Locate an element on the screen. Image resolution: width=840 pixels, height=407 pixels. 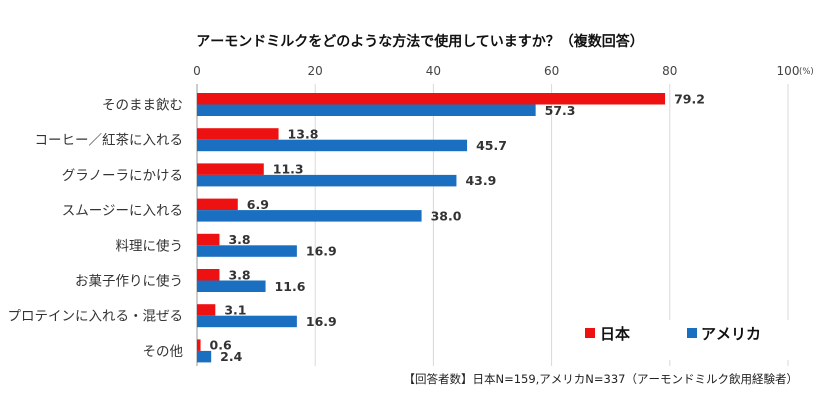
x-axis-ticks: 0 20 40 60 80 100 (%) is located at coordinates (503, 71).